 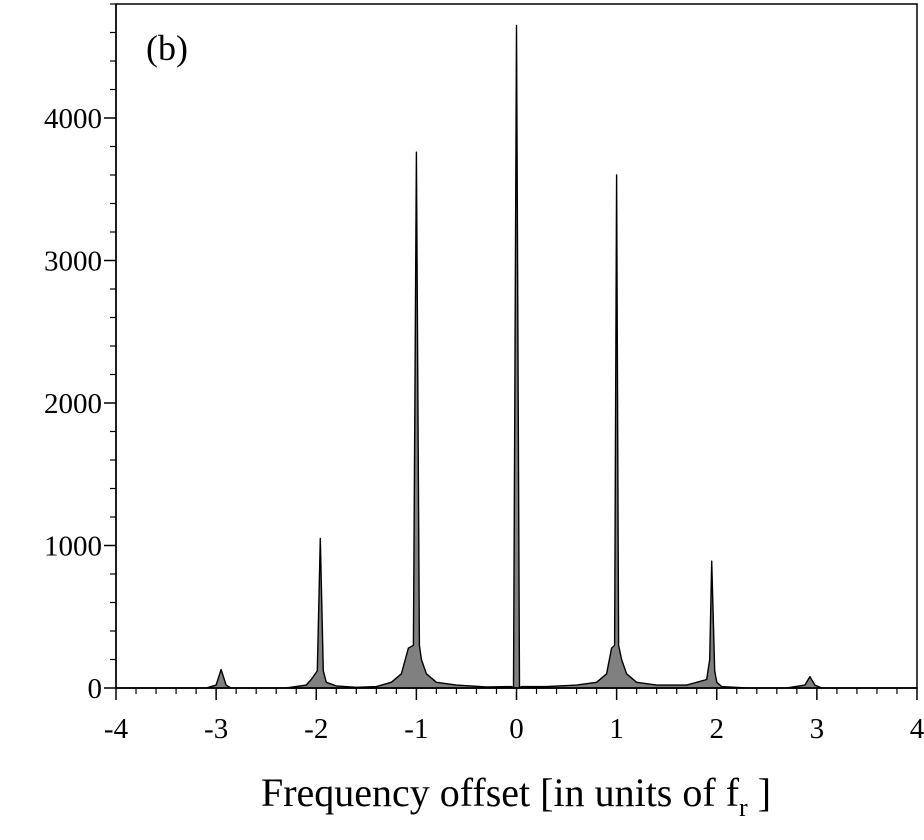 I want to click on y-tick-label: 0, so click(x=95, y=689).